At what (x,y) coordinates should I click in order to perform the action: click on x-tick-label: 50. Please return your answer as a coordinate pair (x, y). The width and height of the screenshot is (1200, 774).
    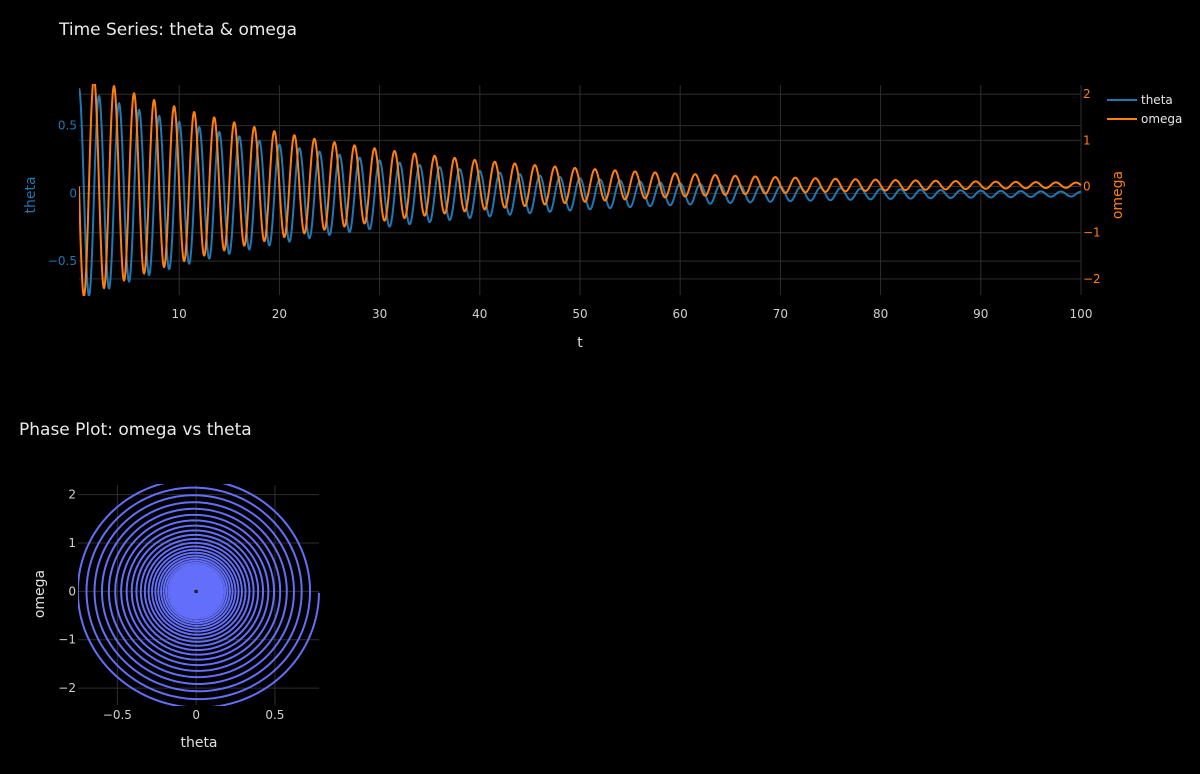
    Looking at the image, I should click on (579, 314).